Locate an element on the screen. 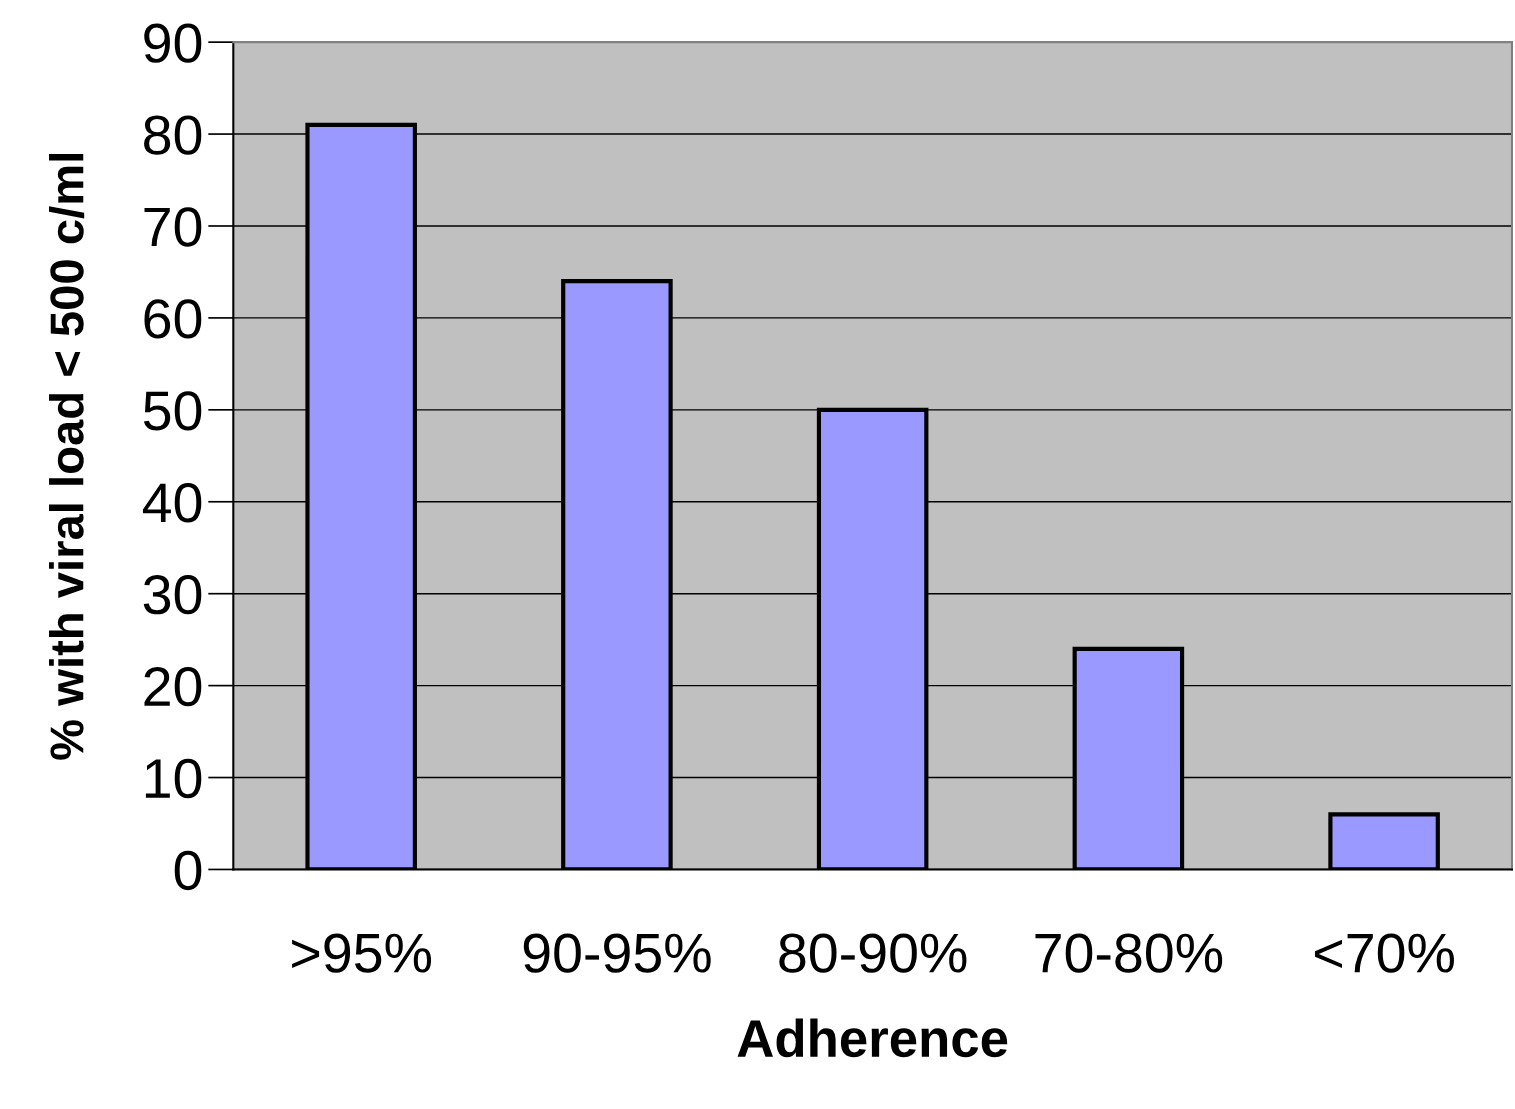 This screenshot has height=1109, width=1515. x-tick-label: <70% is located at coordinates (1384, 953).